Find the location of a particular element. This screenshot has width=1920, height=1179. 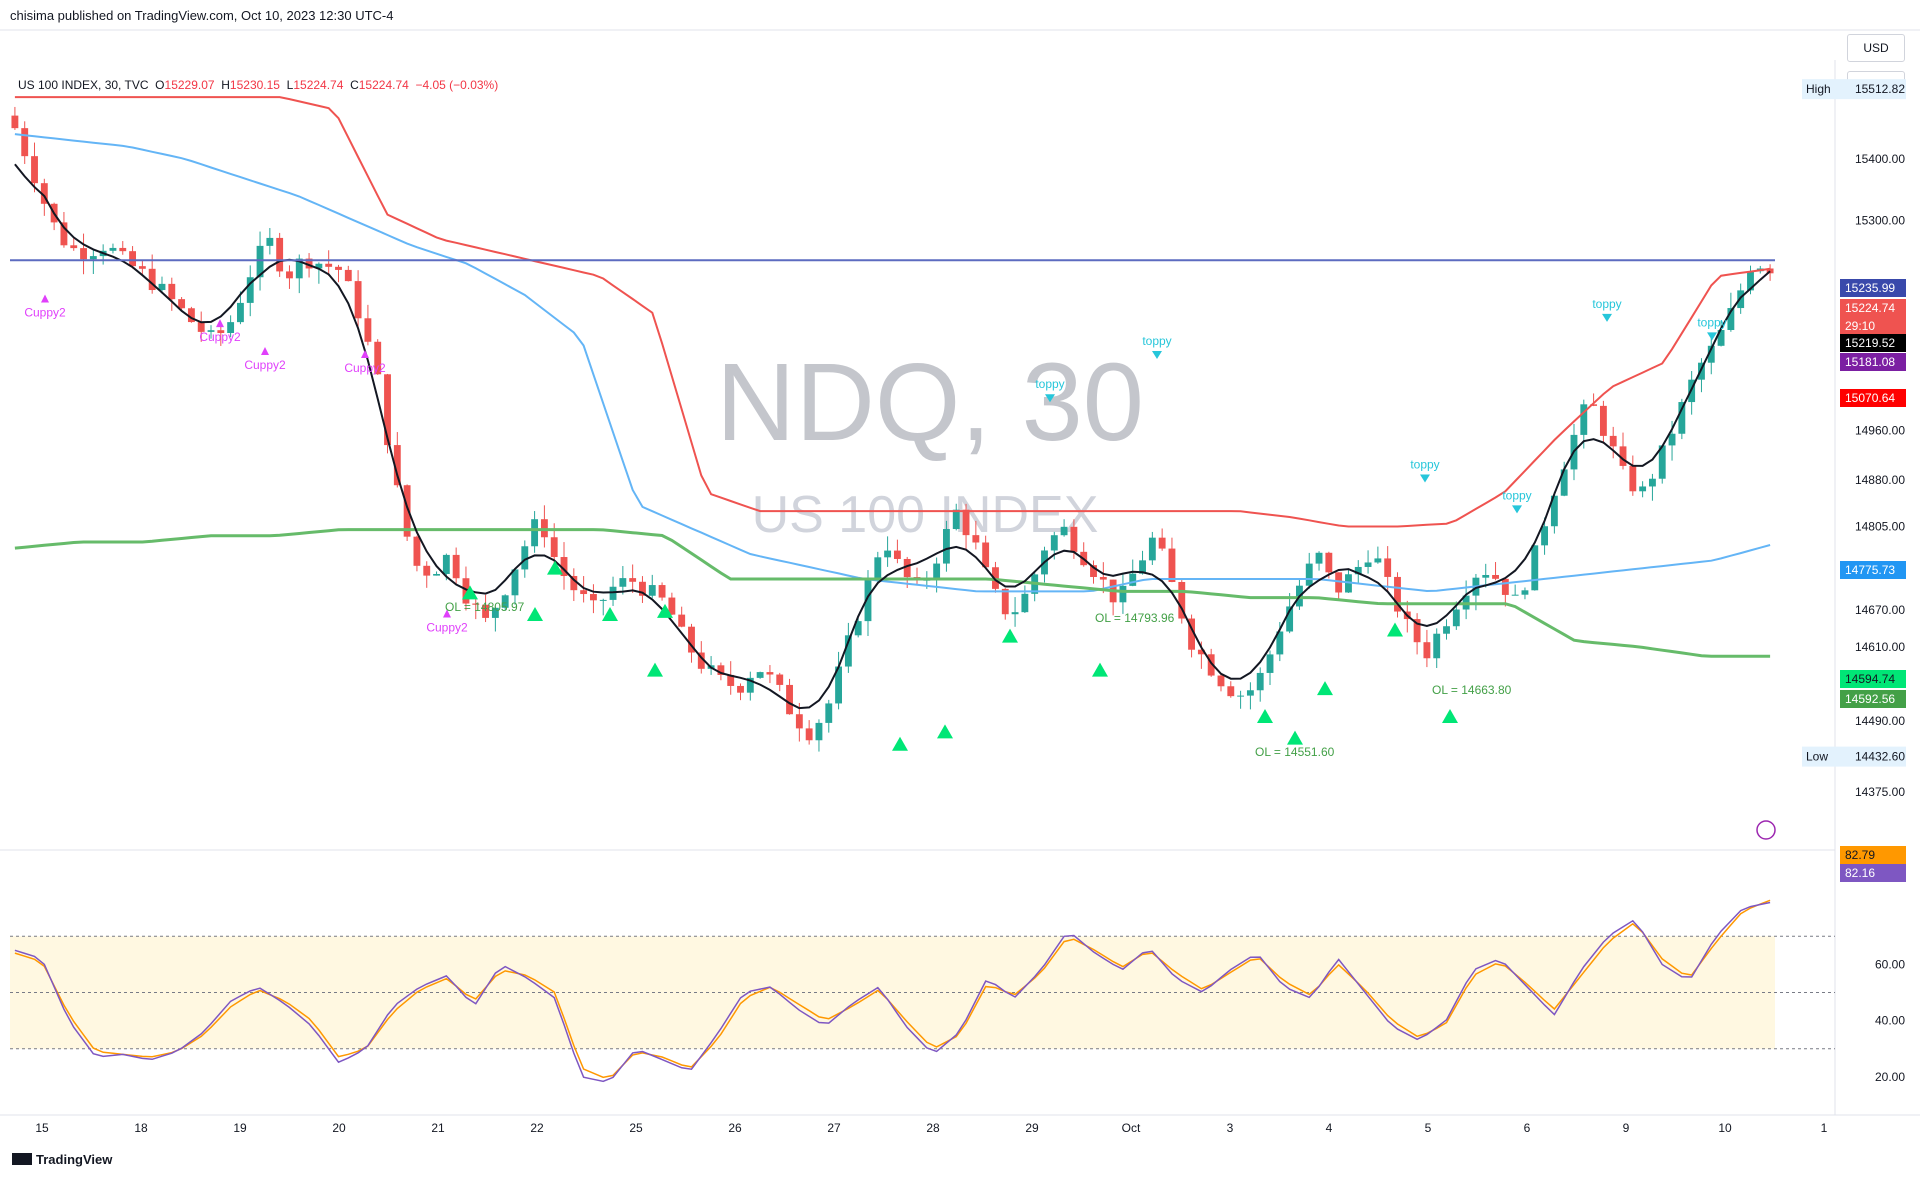

price-tick: 14610.00 is located at coordinates (1880, 647).